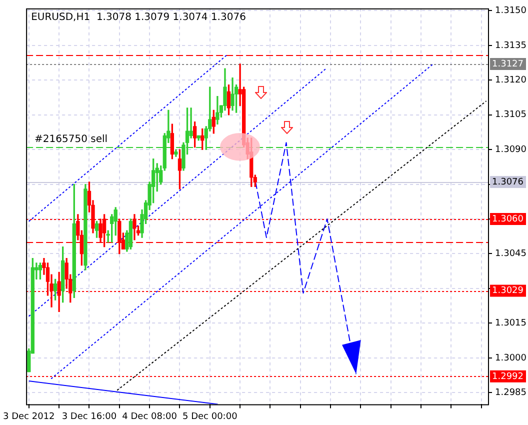  What do you see at coordinates (511, 358) in the screenshot?
I see `y-tick-label: 1.3000` at bounding box center [511, 358].